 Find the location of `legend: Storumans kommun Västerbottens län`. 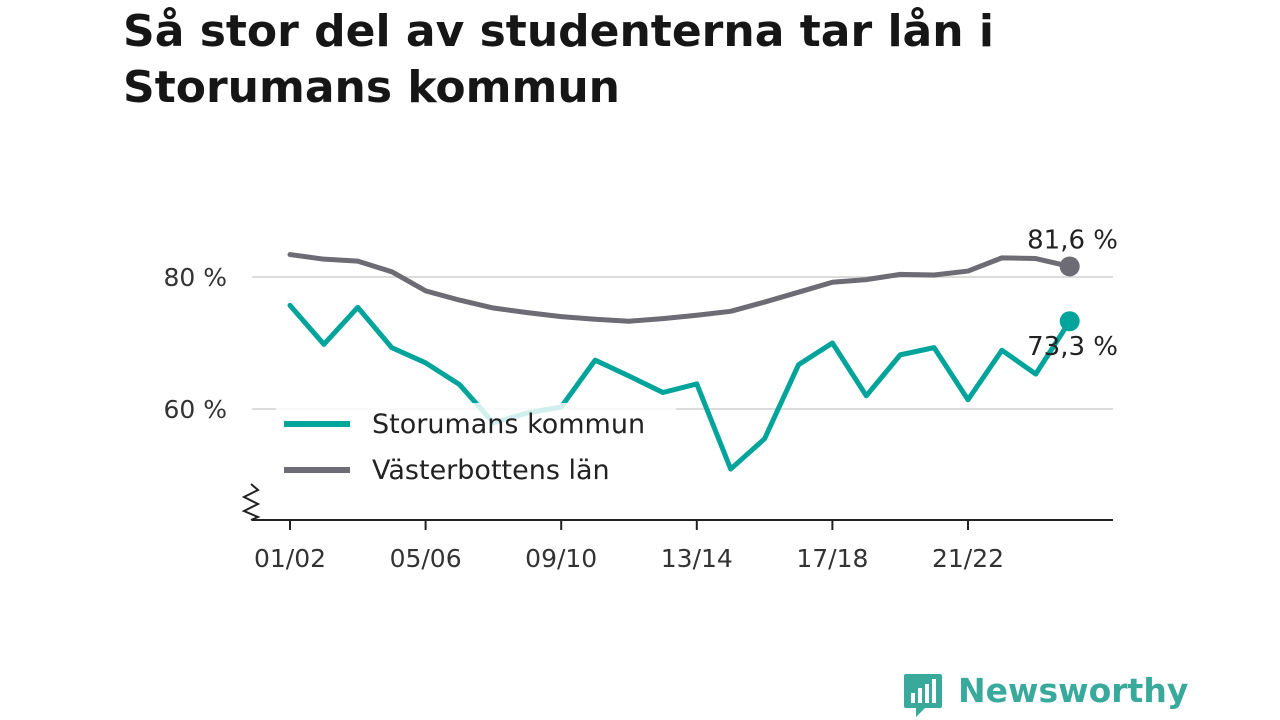

legend: Storumans kommun Västerbottens län is located at coordinates (476, 449).